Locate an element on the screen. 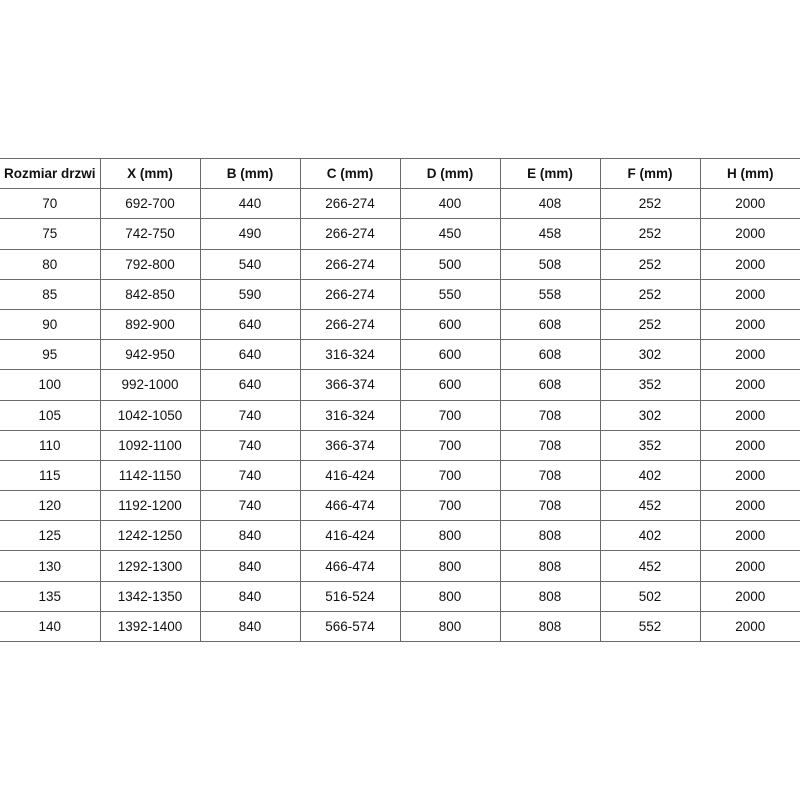 The image size is (800, 800). table-cell: 792-800 is located at coordinates (150, 264).